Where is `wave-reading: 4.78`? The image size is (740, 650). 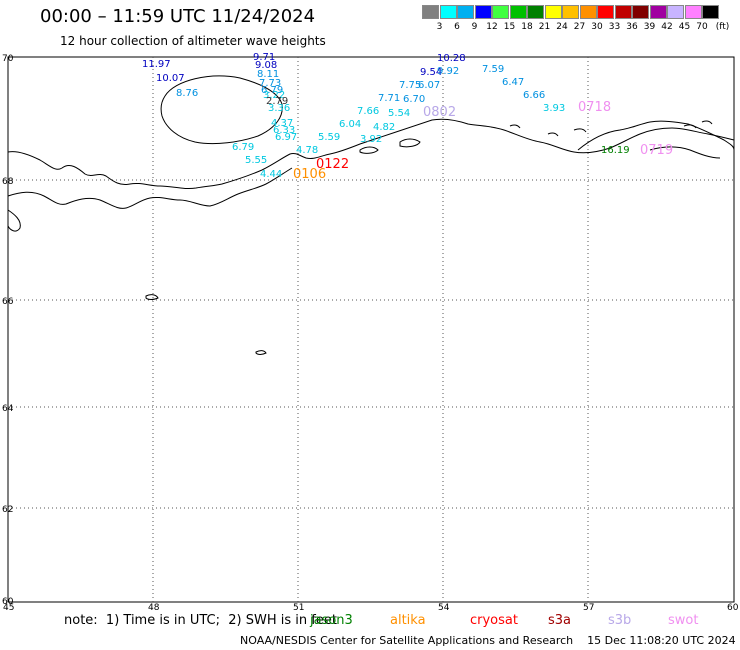 wave-reading: 4.78 is located at coordinates (307, 150).